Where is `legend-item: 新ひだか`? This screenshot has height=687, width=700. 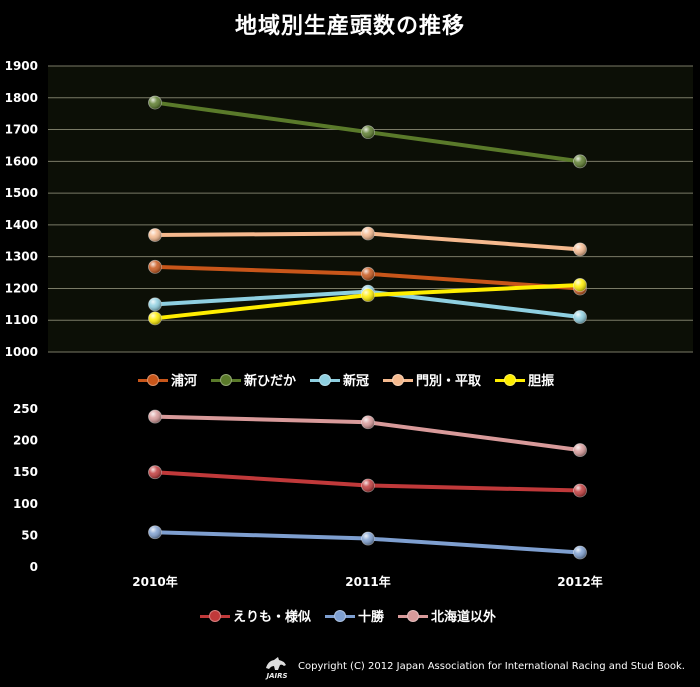 legend-item: 新ひだか is located at coordinates (253, 379).